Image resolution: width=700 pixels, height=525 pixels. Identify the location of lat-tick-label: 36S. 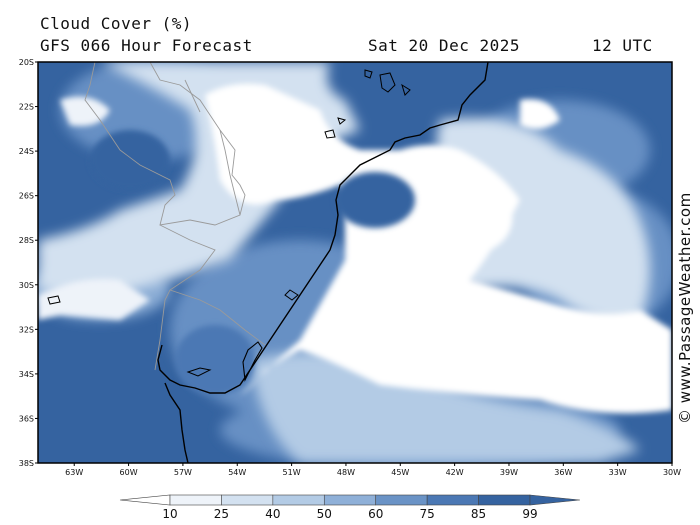
(26, 418).